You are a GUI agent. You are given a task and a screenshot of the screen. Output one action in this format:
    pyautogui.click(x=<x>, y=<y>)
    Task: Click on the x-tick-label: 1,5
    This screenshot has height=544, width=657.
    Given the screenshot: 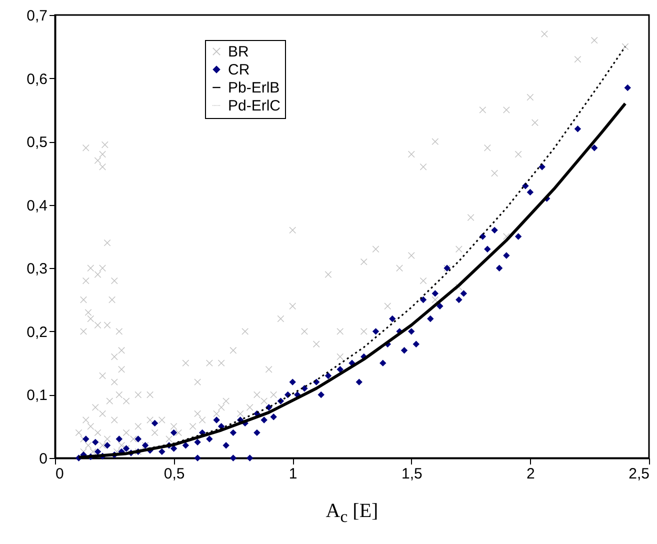 What is the action you would take?
    pyautogui.click(x=411, y=474)
    